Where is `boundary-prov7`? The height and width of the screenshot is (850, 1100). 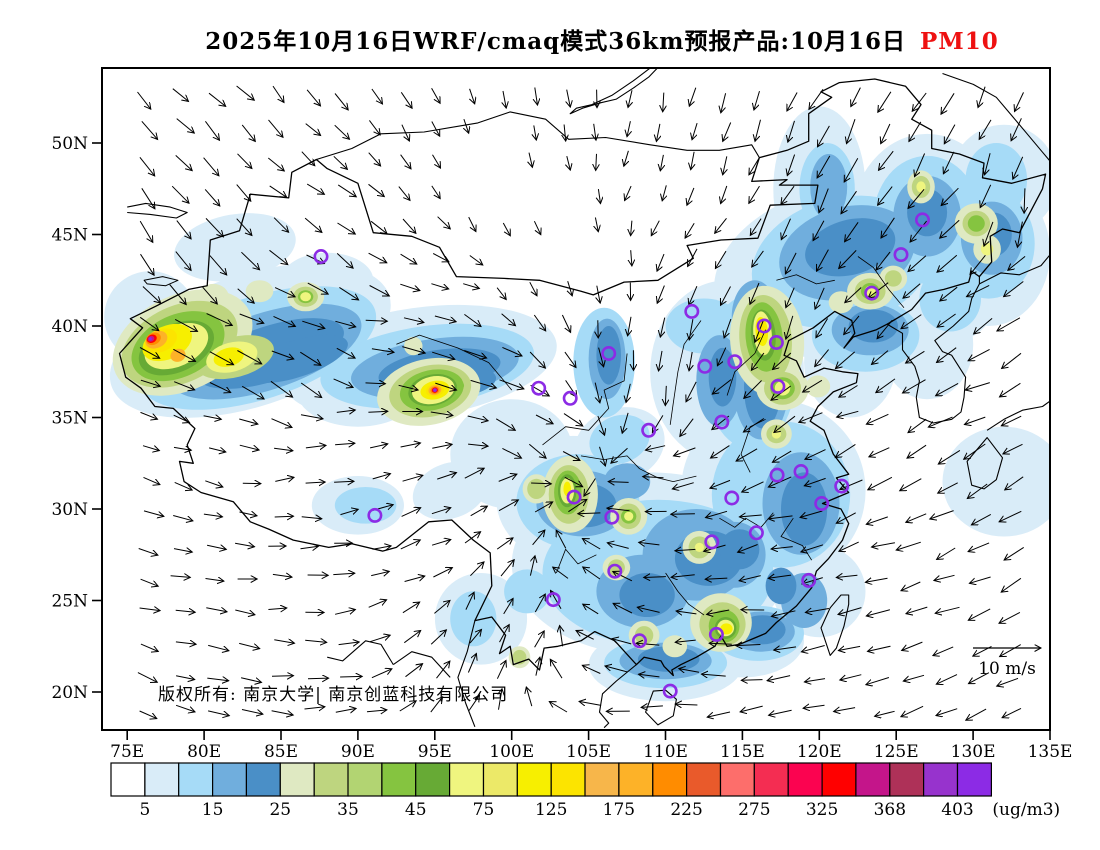 boundary-prov7 is located at coordinates (576, 561).